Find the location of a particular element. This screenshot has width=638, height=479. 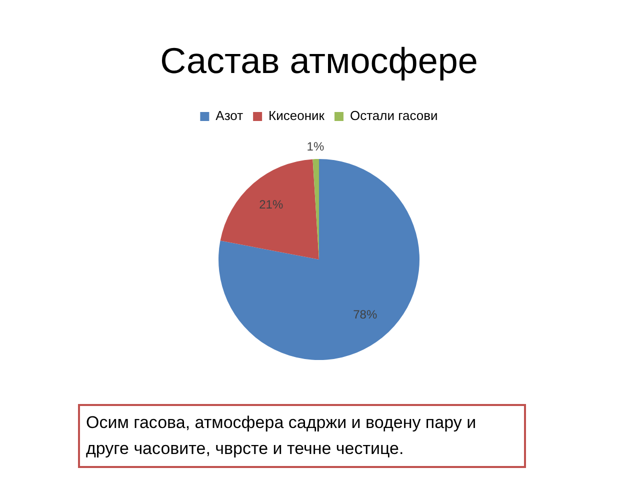

legend-label: Кисеоник is located at coordinates (296, 116).